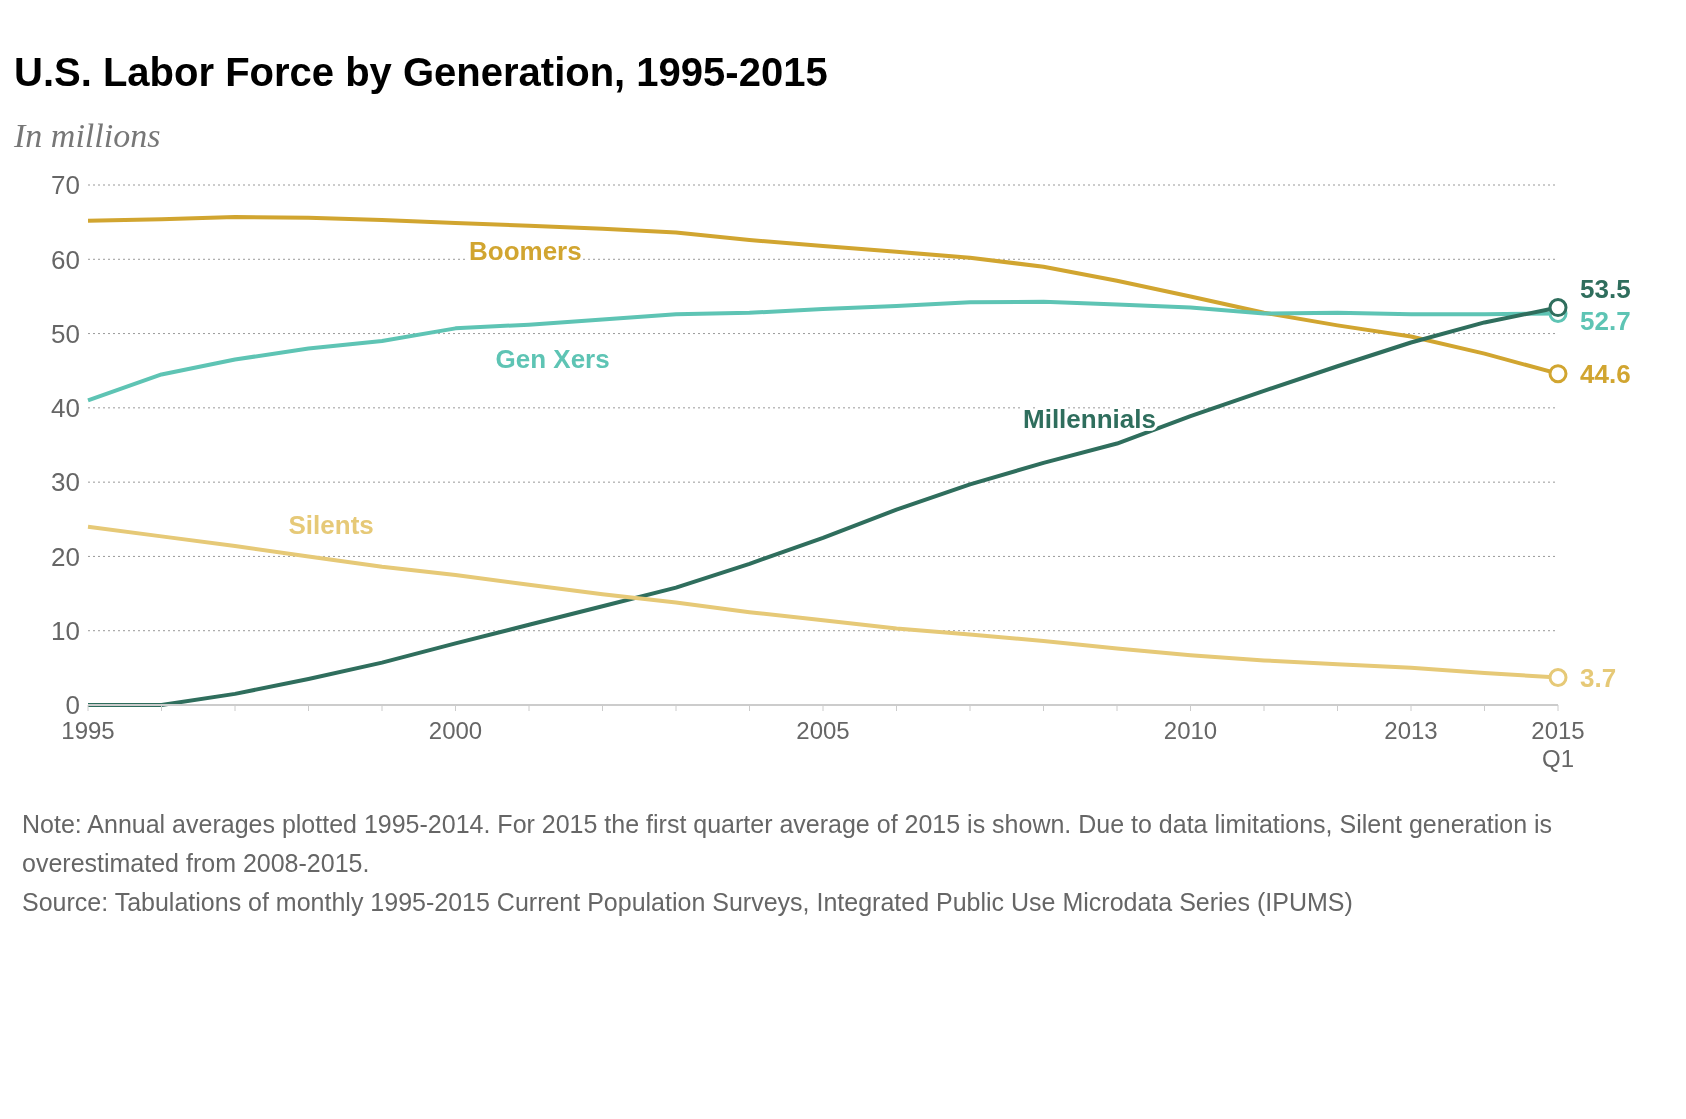  I want to click on x-tick-label: 2015 Q1, so click(1558, 744).